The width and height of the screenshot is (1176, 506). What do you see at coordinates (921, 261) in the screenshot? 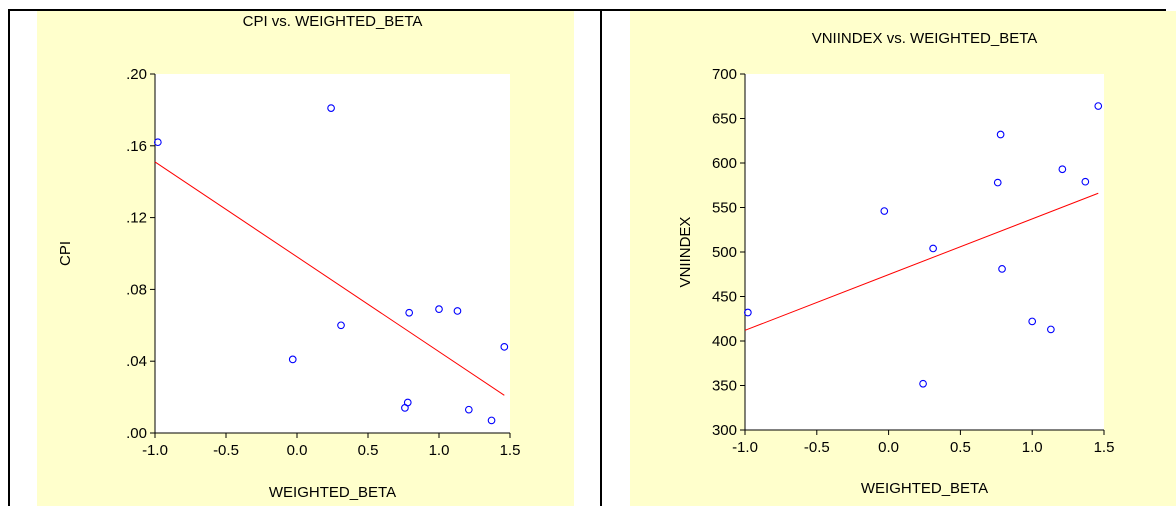
I see `vniindex-fit-line` at bounding box center [921, 261].